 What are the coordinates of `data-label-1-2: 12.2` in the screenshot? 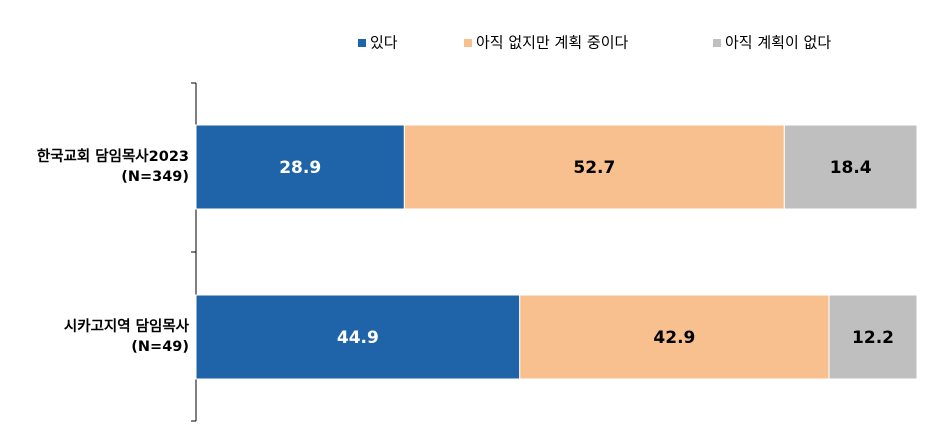 It's located at (873, 338).